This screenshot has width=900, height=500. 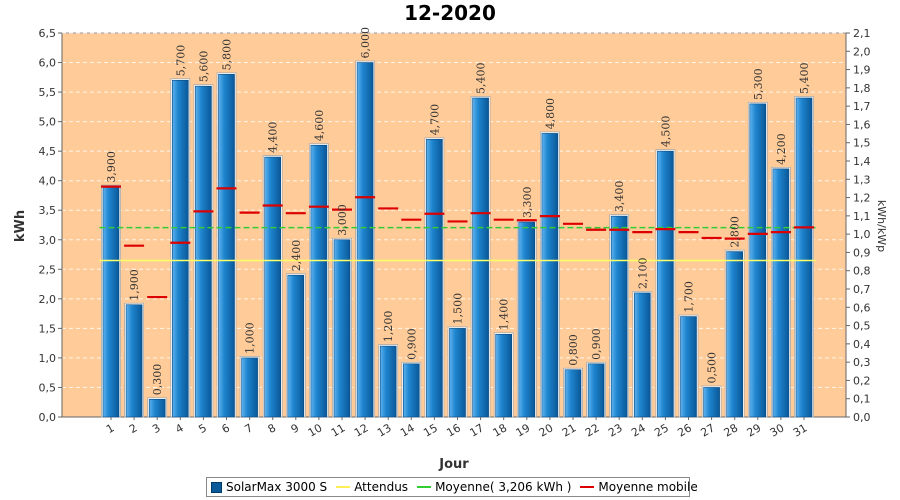 I want to click on y2-tick-label: 0,3, so click(x=862, y=362).